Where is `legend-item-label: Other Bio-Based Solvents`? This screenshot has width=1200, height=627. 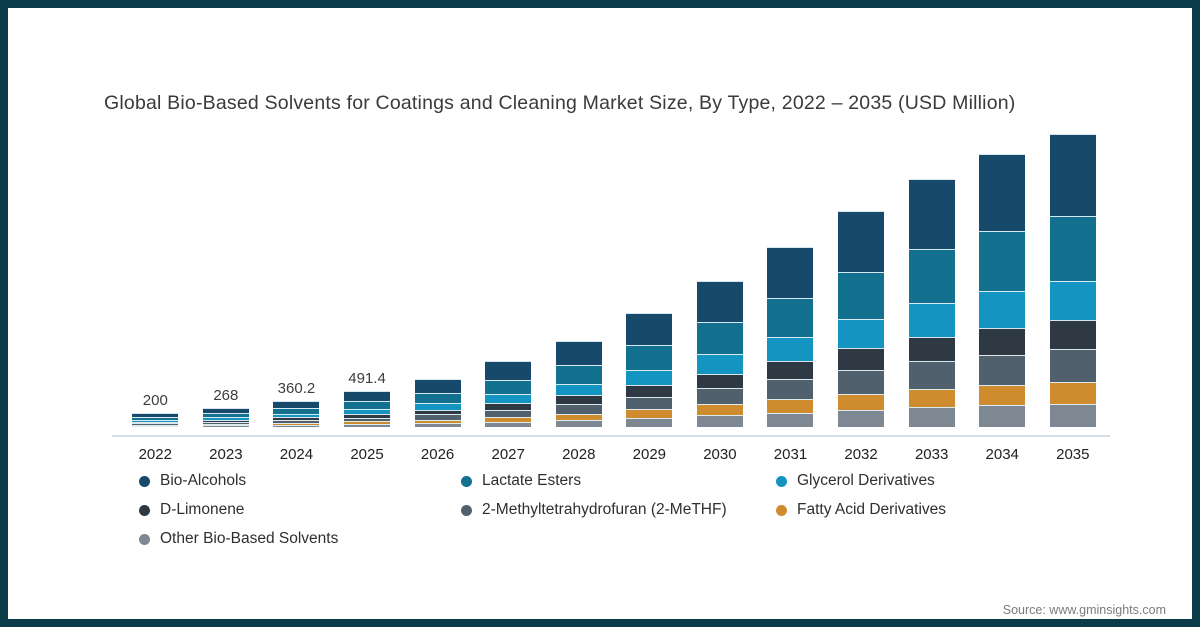 legend-item-label: Other Bio-Based Solvents is located at coordinates (249, 538).